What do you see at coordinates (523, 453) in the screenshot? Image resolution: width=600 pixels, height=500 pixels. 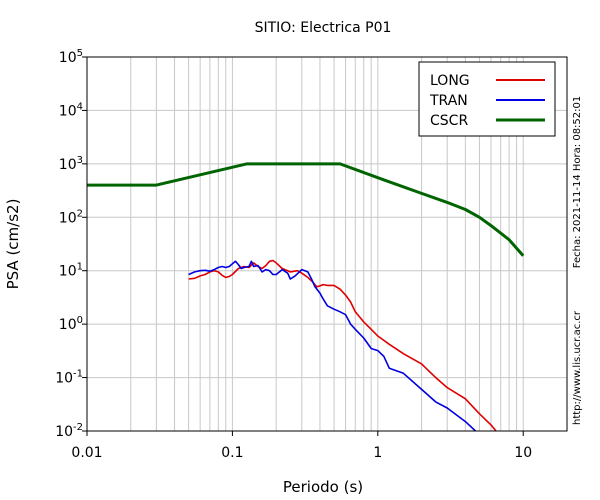 I see `x-tick-label: 10` at bounding box center [523, 453].